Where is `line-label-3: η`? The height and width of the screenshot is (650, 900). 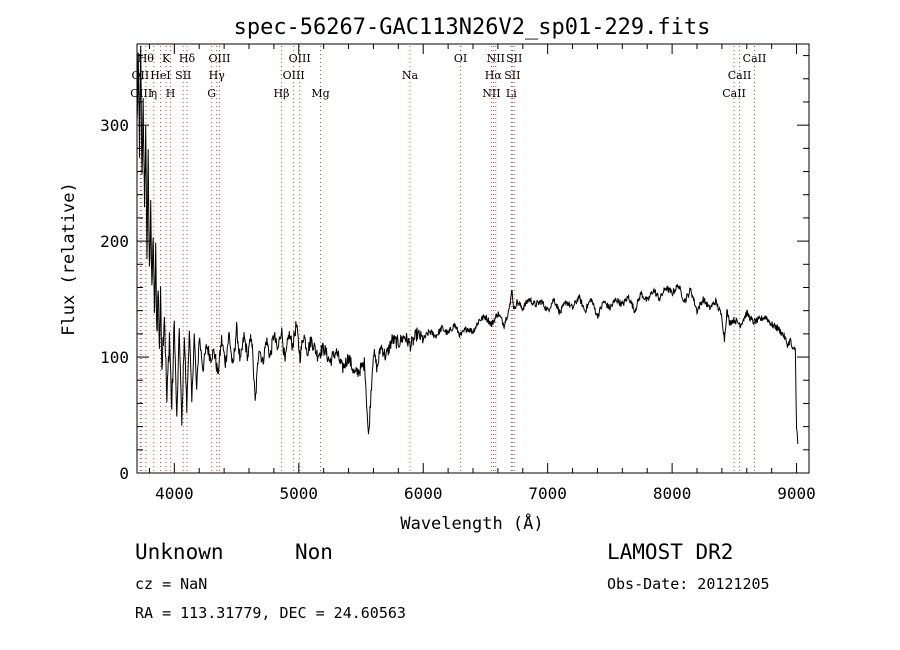
line-label-3: η is located at coordinates (154, 93).